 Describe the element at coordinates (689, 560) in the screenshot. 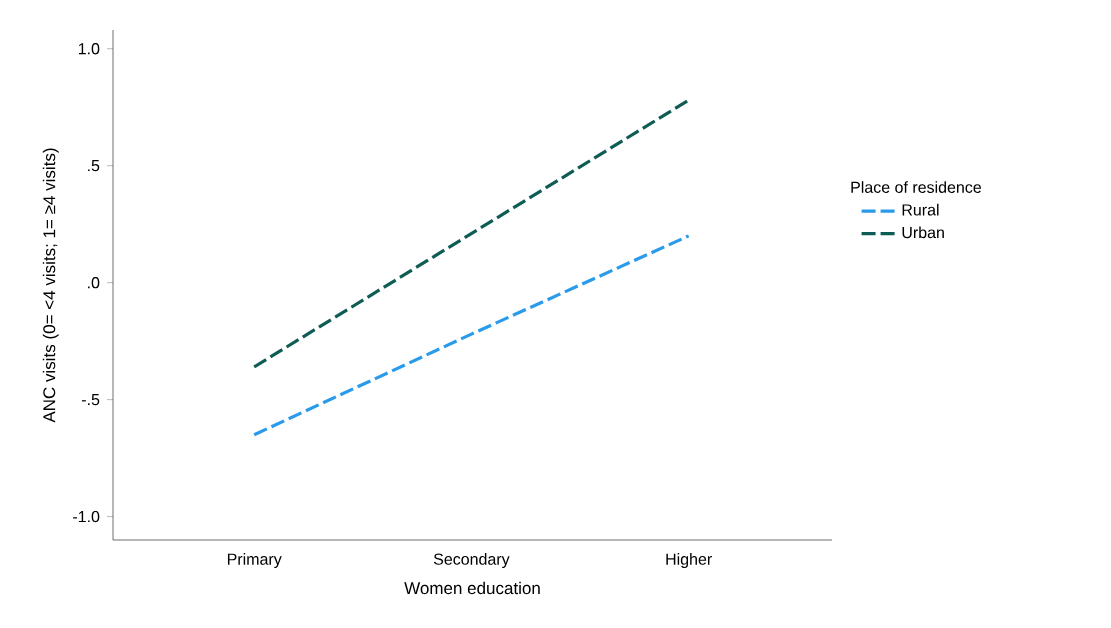

I see `x-tick-label: Higher` at that location.